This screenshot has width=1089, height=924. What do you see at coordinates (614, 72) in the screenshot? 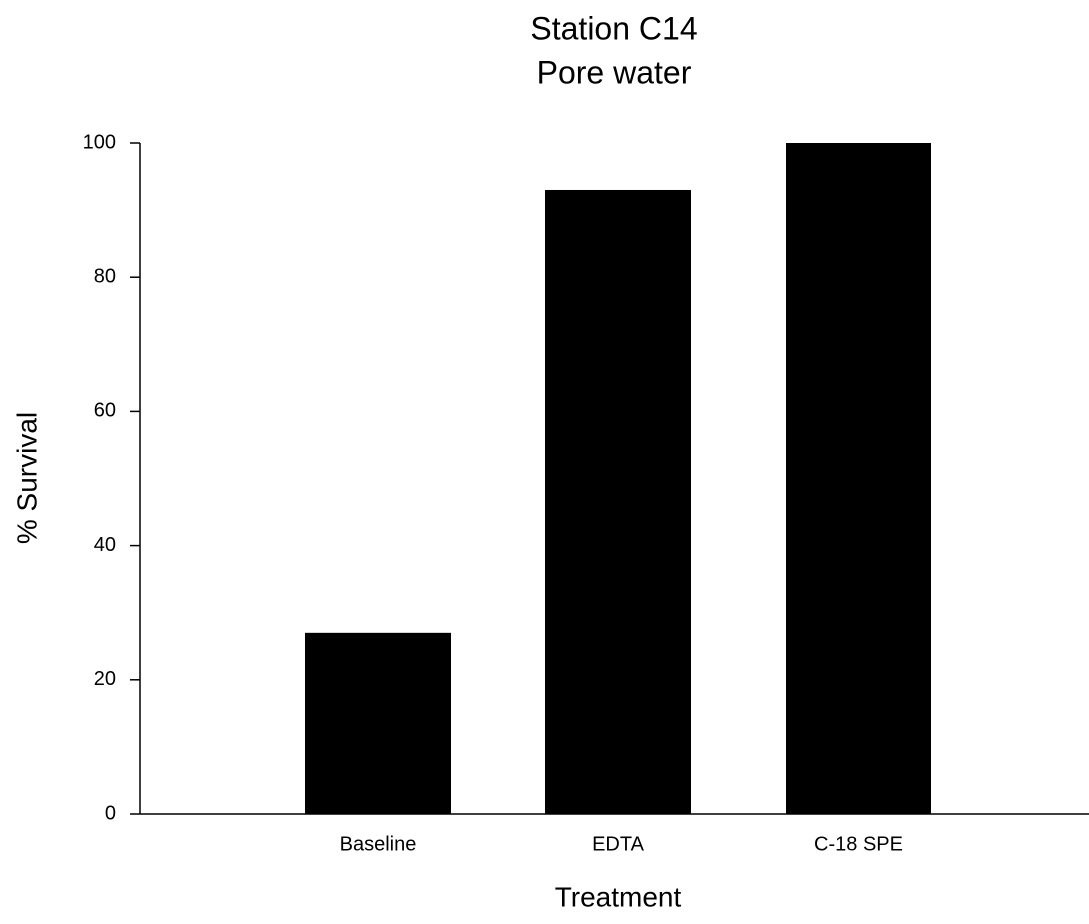
I see `chart-title-line-2: Pore water` at bounding box center [614, 72].